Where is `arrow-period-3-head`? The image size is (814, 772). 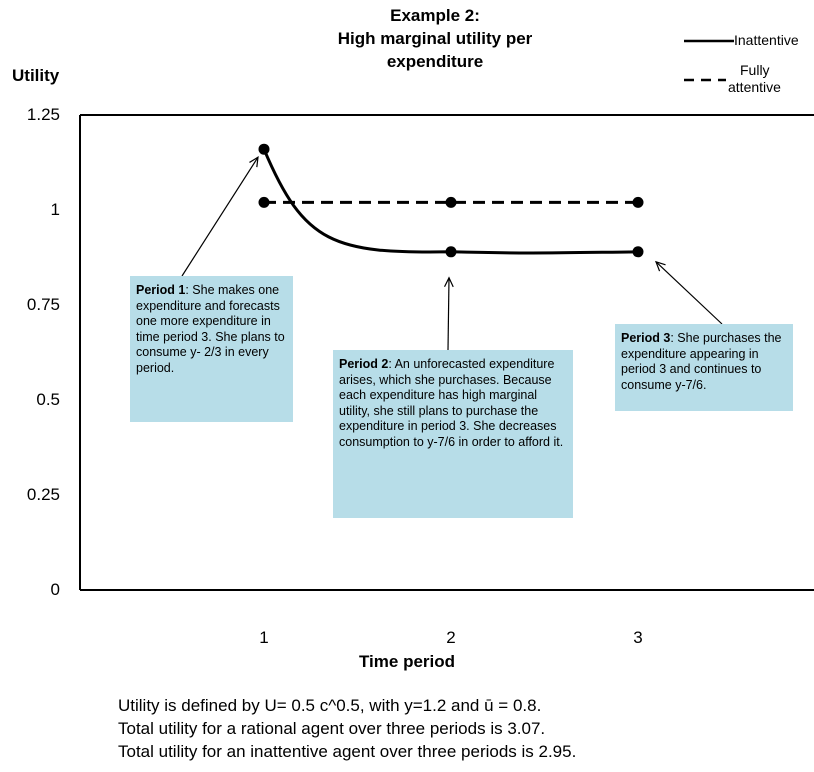
arrow-period-3-head is located at coordinates (660, 266).